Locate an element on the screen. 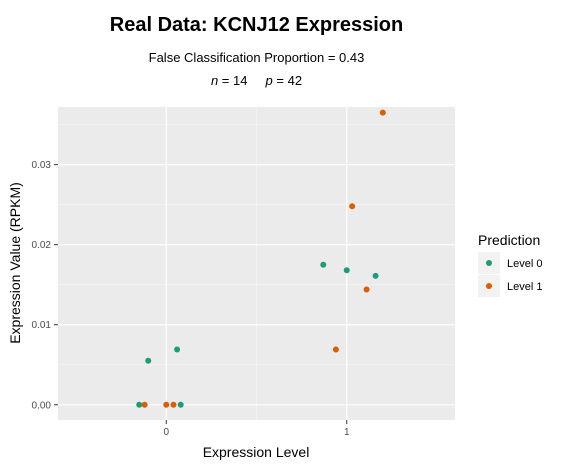  legend-label: Level 1 is located at coordinates (524, 287).